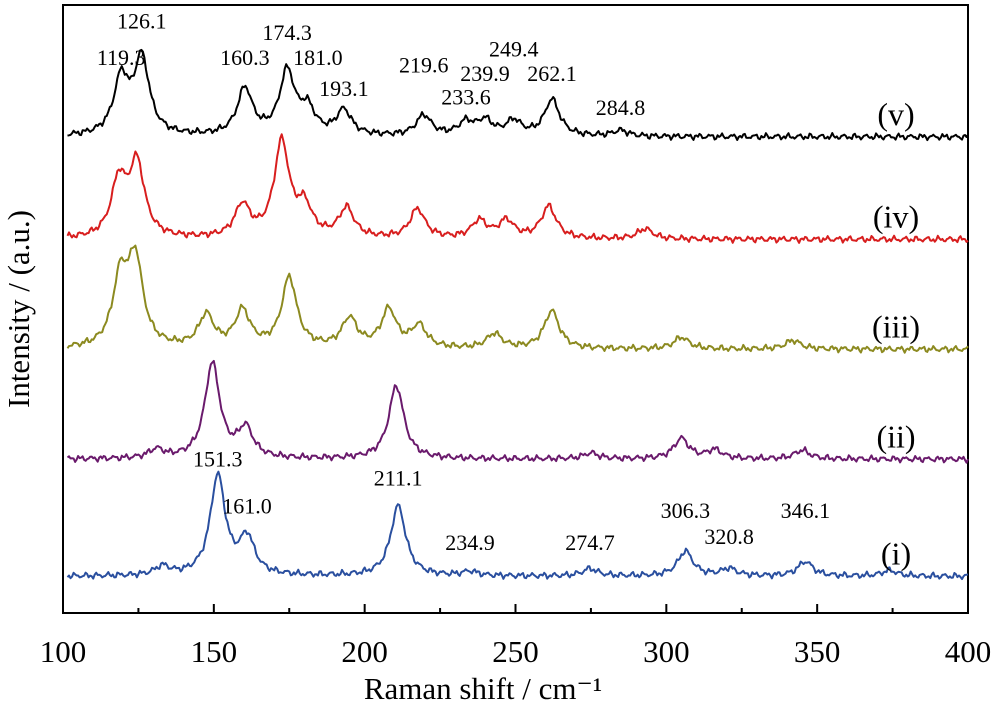 This screenshot has width=1000, height=707. Describe the element at coordinates (514, 48) in the screenshot. I see `peak-label: 249.4` at that location.